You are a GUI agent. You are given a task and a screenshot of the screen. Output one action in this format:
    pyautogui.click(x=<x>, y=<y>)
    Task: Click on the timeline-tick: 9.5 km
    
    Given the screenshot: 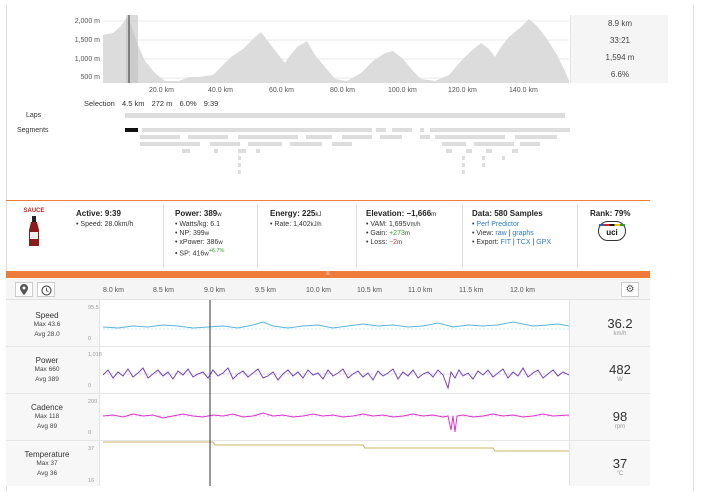 What is the action you would take?
    pyautogui.click(x=266, y=290)
    